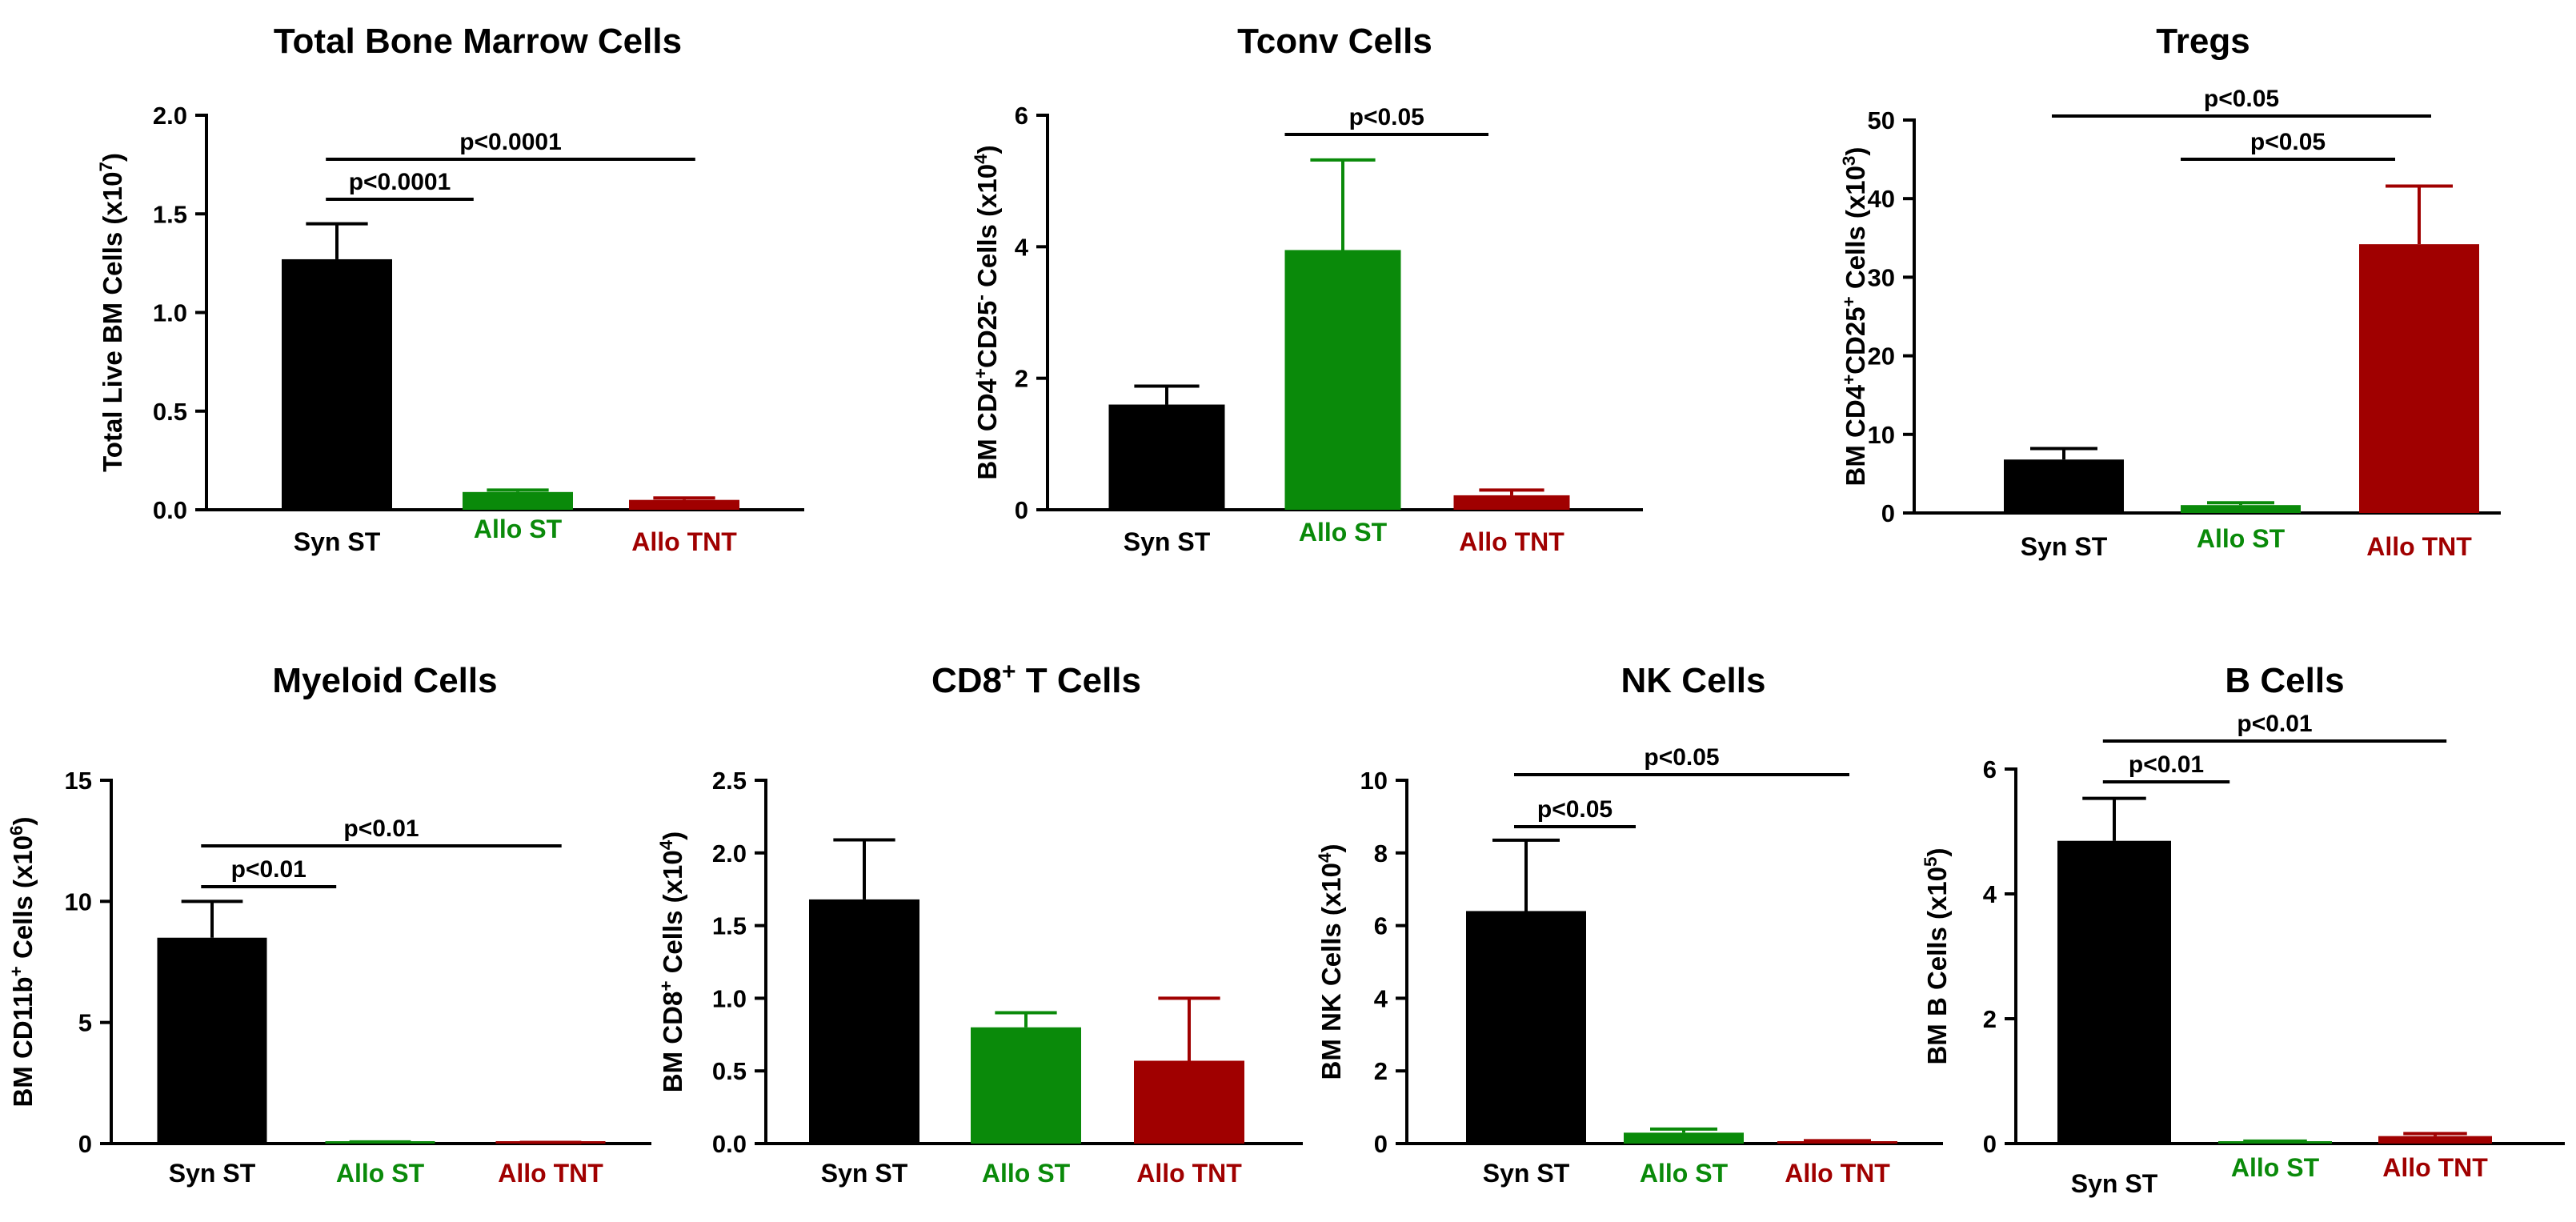  Describe the element at coordinates (729, 781) in the screenshot. I see `y-tick-label: 2.5` at that location.